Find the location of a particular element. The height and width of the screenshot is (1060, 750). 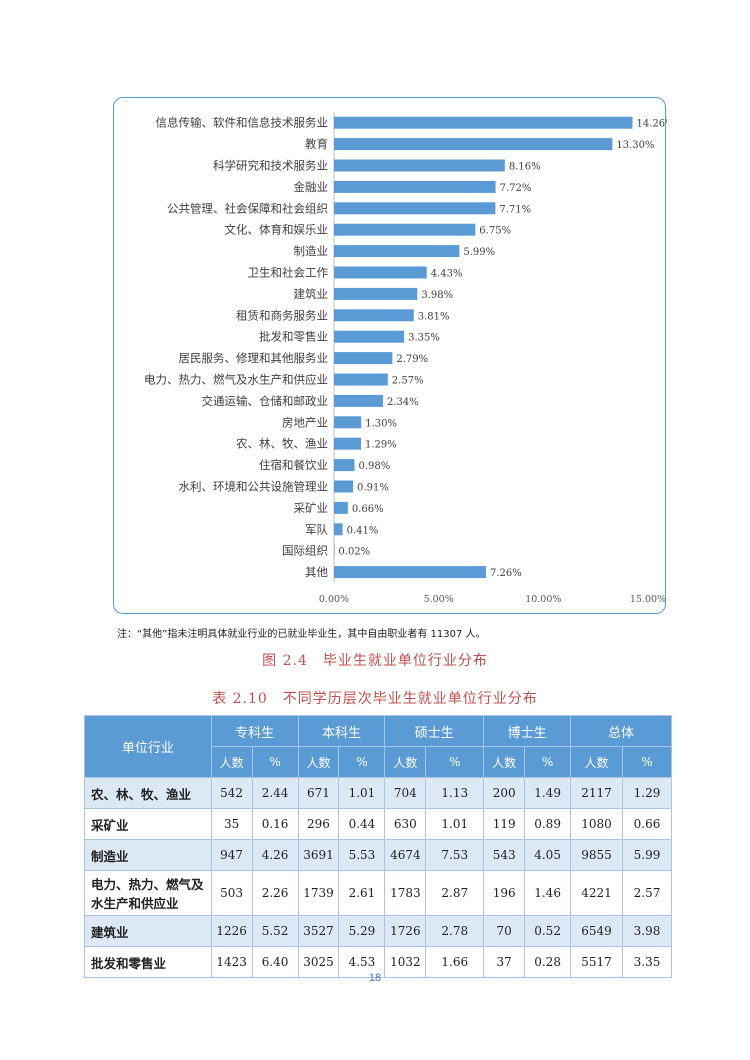

cell: 2.78 is located at coordinates (455, 931).